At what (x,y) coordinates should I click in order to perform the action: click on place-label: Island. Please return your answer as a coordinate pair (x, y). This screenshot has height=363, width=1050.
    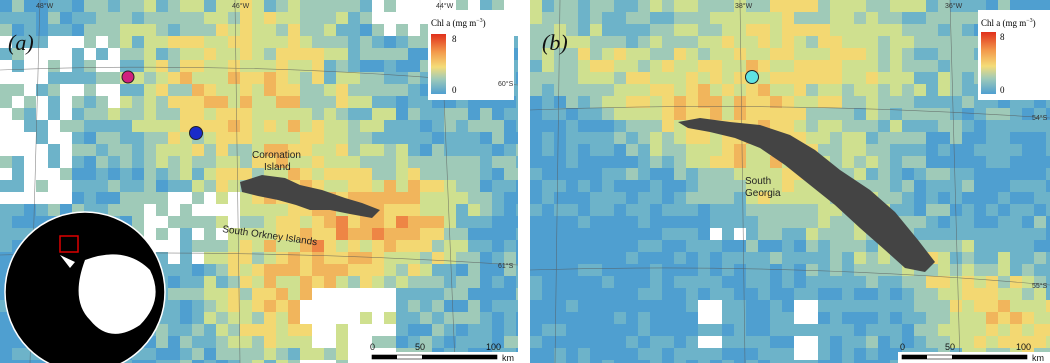
    Looking at the image, I should click on (277, 167).